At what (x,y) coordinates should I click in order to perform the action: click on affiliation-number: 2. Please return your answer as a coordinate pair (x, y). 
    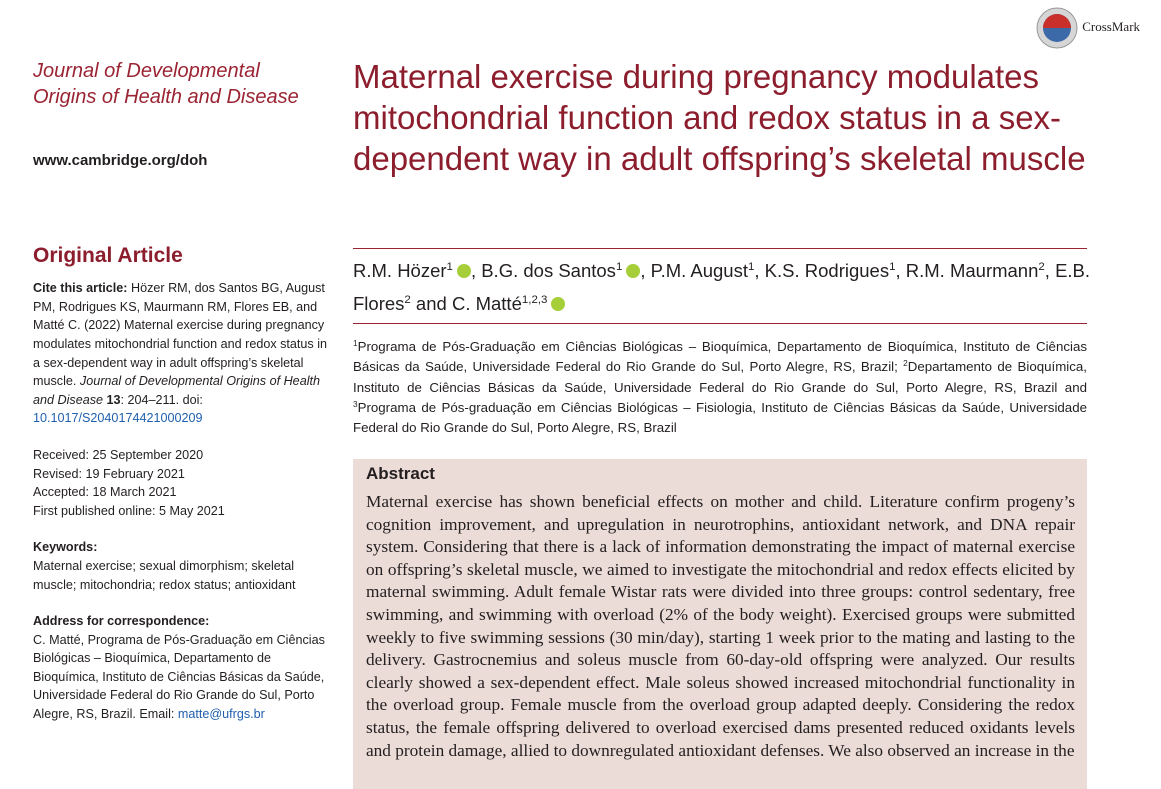
    Looking at the image, I should click on (905, 364).